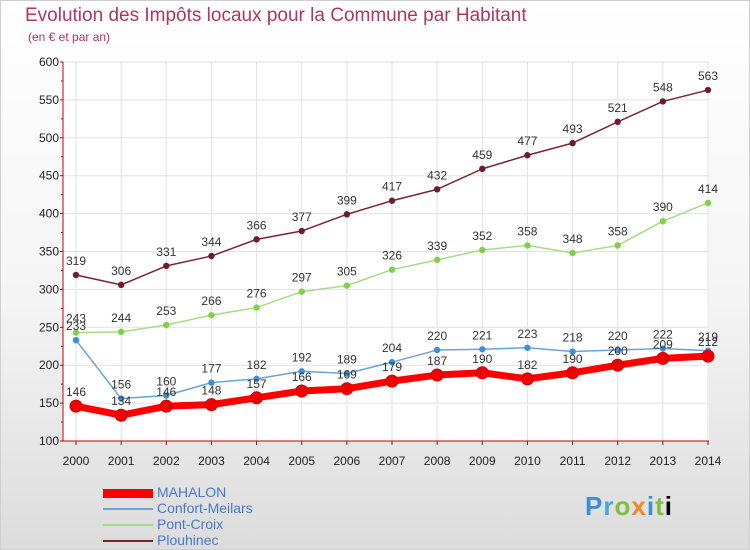  I want to click on data-label-pont-croix: 339, so click(437, 246).